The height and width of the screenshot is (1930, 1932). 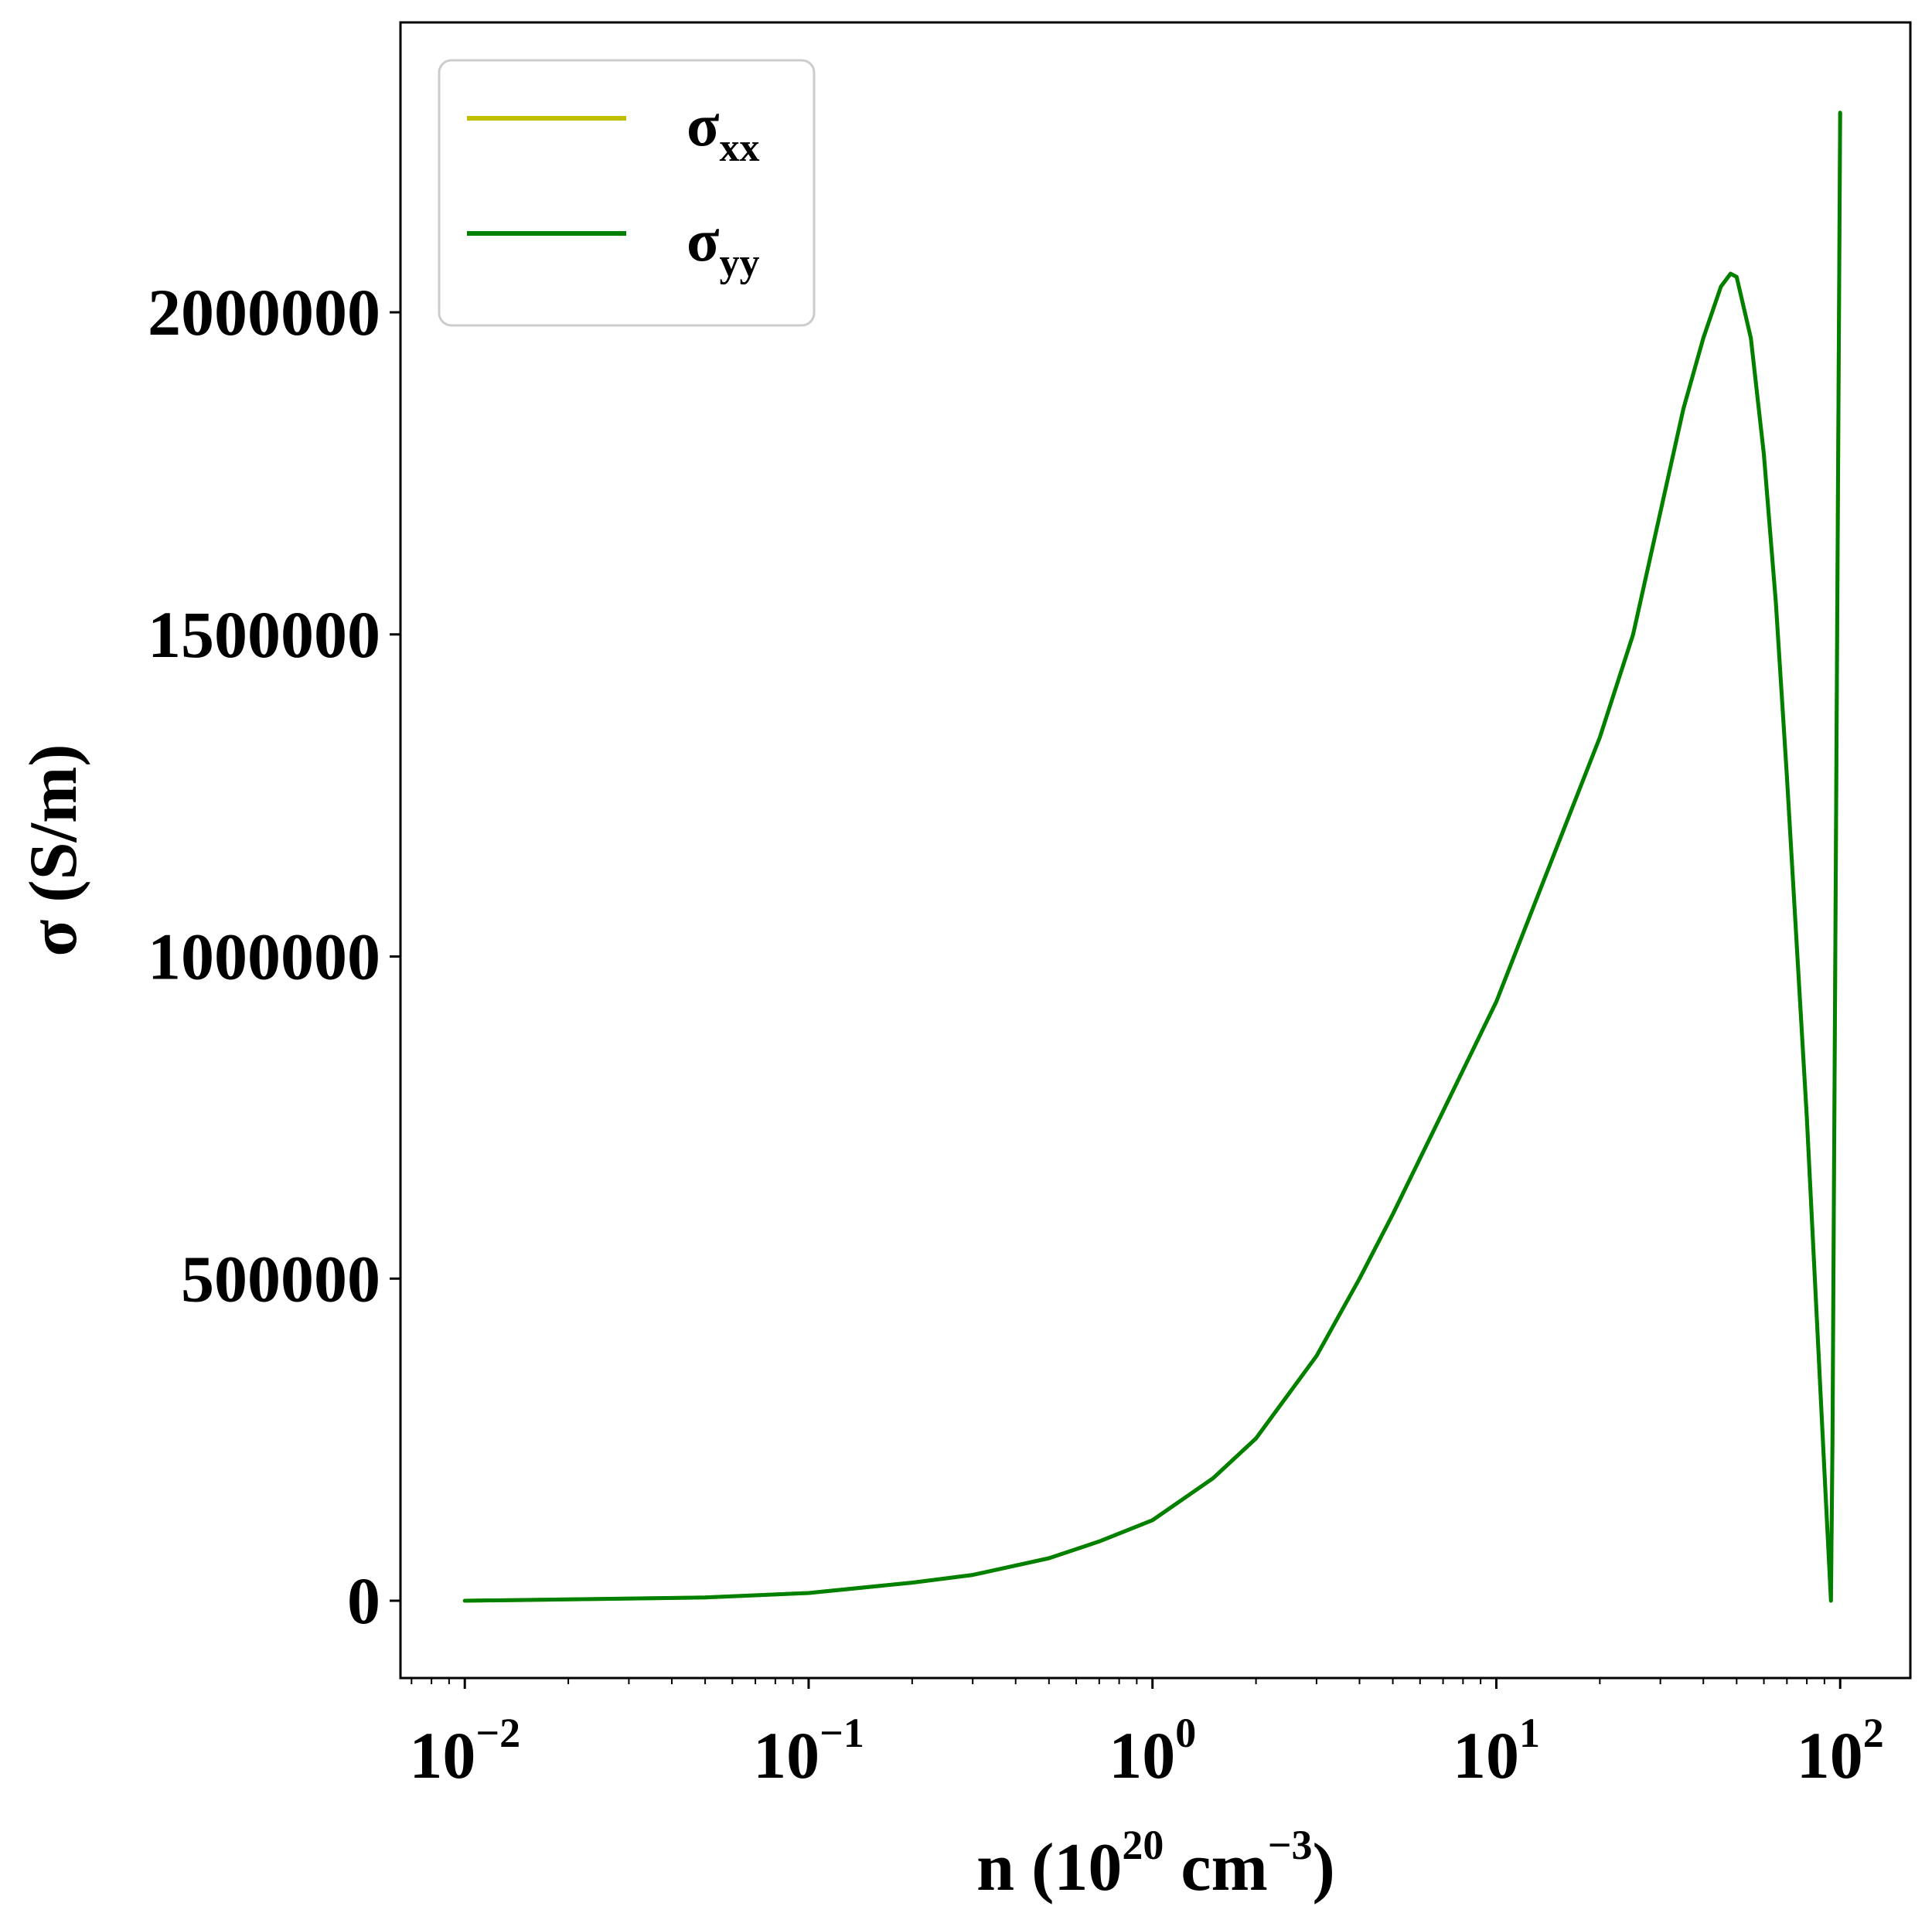 I want to click on x-tick-label-exponent: 1, so click(x=1529, y=1733).